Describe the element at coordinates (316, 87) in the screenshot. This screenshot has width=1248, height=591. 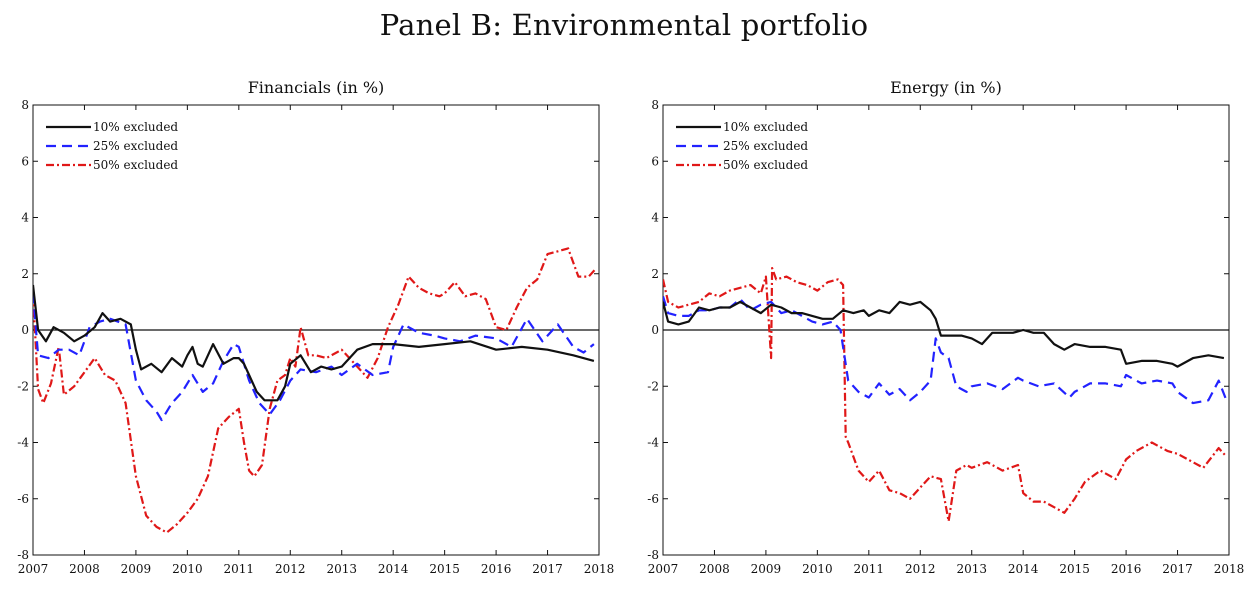
I see `chart-title: Financials (in %)` at that location.